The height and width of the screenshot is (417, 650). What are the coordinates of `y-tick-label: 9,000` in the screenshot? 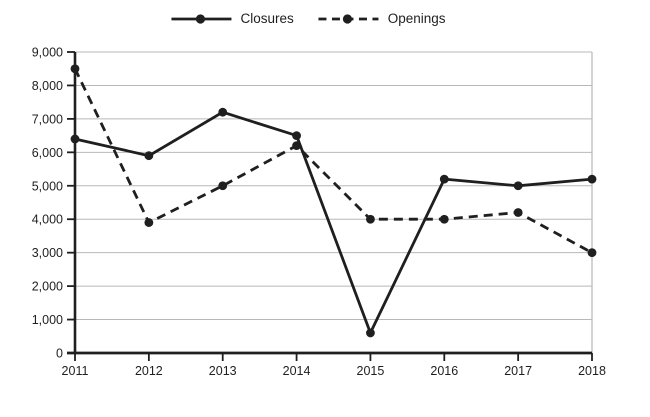 It's located at (47, 53).